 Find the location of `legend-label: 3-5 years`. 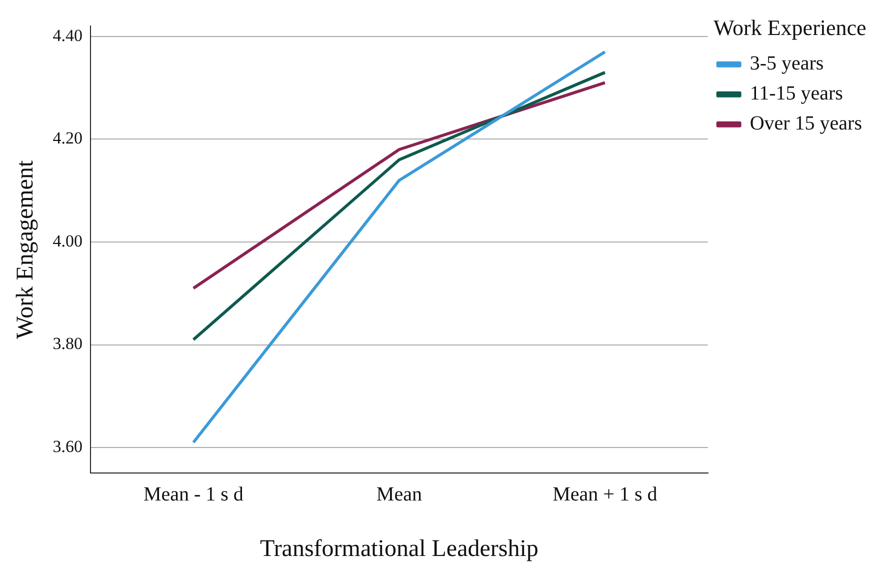

legend-label: 3-5 years is located at coordinates (787, 63).